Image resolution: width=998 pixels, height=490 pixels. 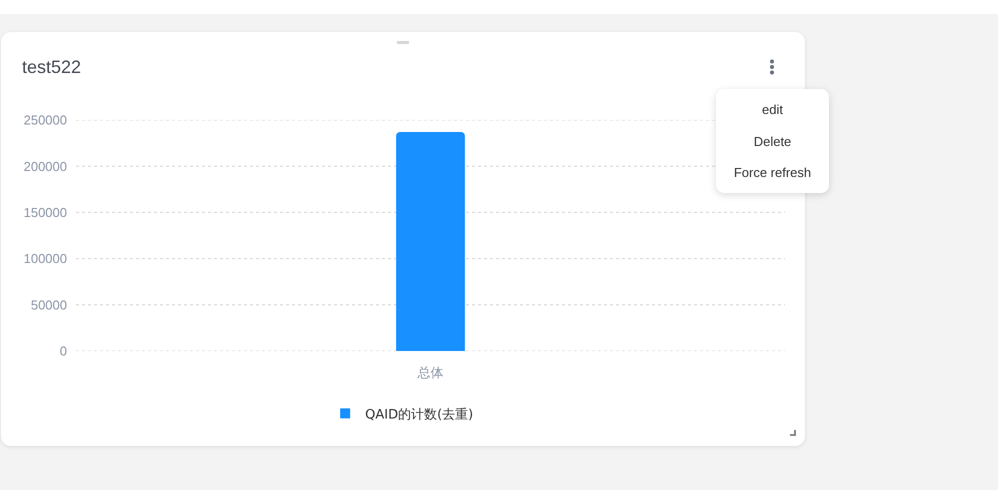 What do you see at coordinates (48, 304) in the screenshot?
I see `y-tick-label: 50000` at bounding box center [48, 304].